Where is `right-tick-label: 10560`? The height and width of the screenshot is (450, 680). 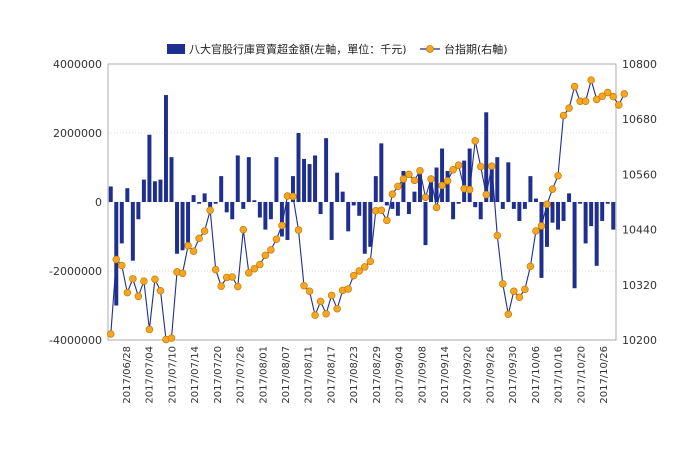
right-tick-label: 10560 is located at coordinates (639, 174).